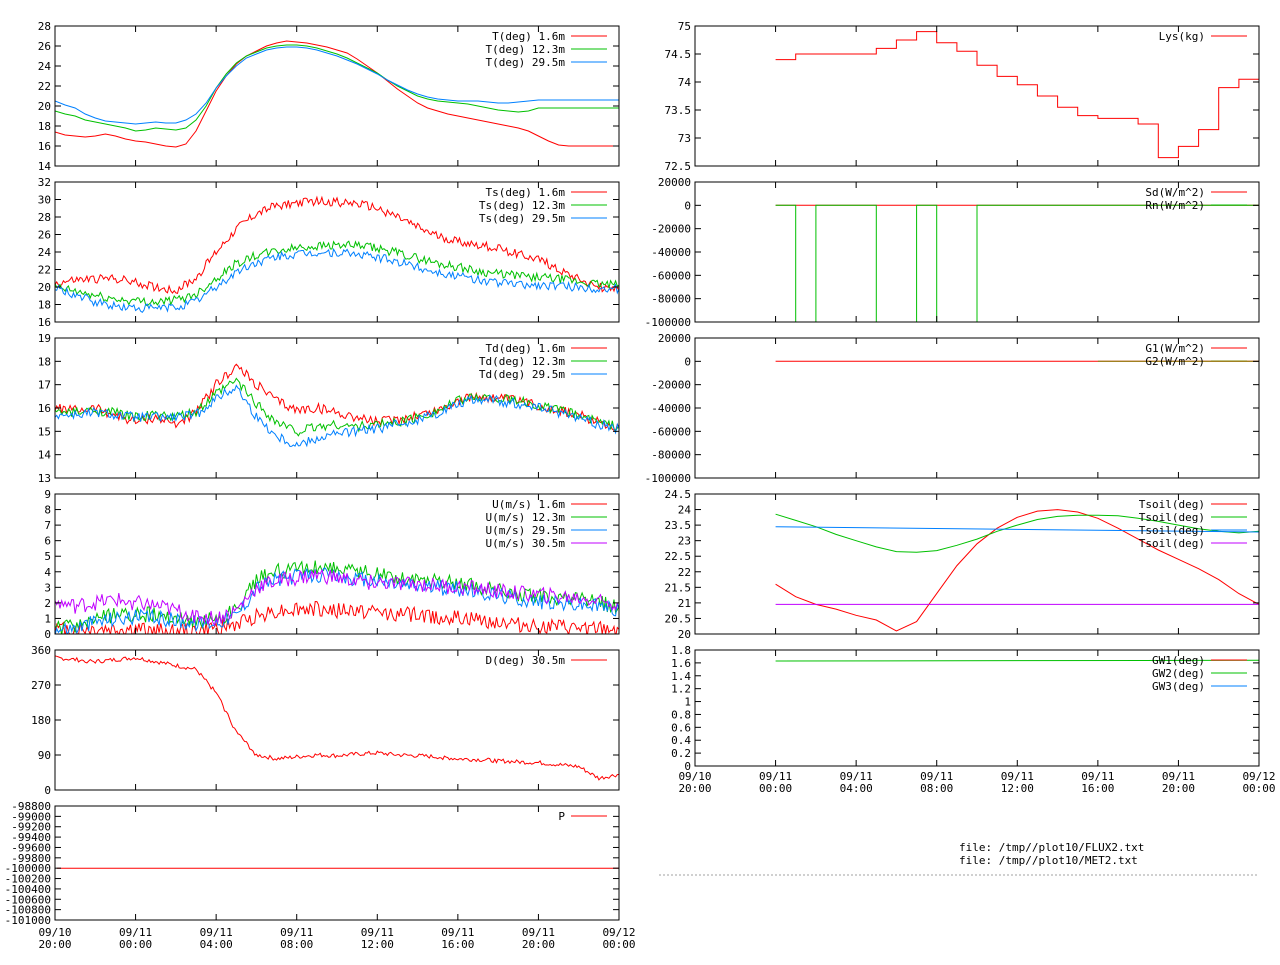  I want to click on legend-label: P, so click(561, 816).